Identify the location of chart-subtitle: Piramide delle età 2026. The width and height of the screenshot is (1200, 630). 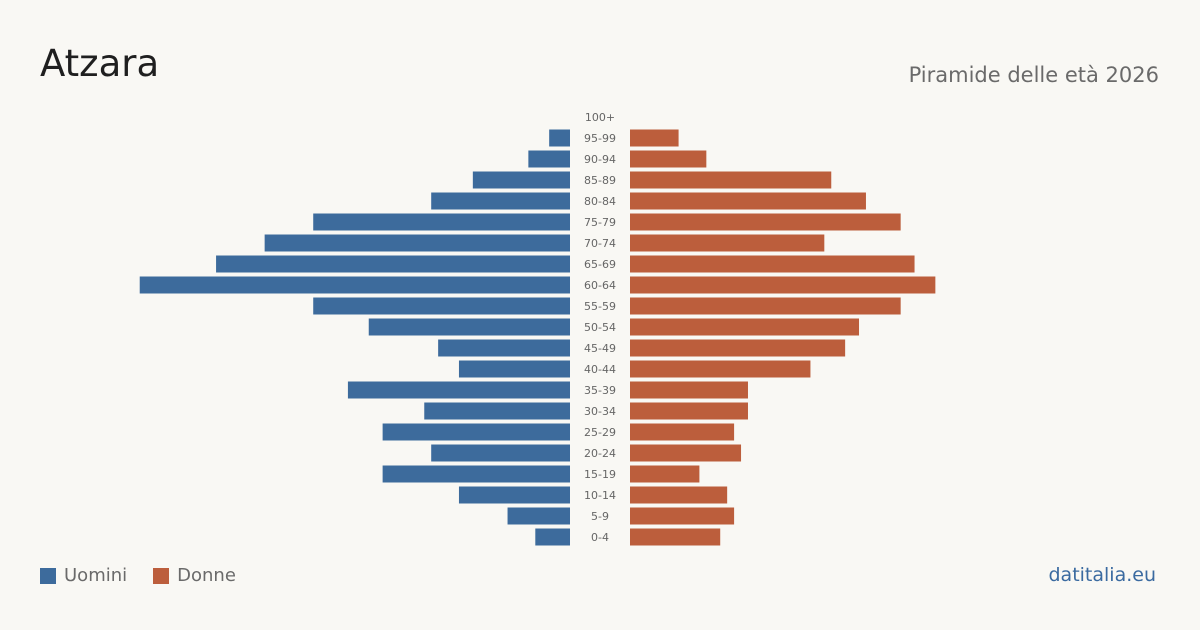
(1033, 75).